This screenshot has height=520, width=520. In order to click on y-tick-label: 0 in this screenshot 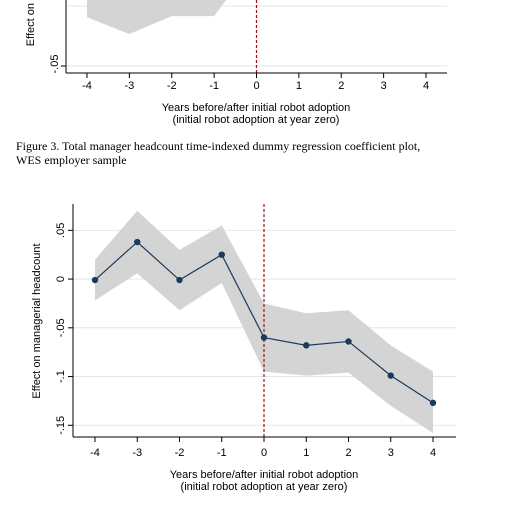, I will do `click(61, 279)`.